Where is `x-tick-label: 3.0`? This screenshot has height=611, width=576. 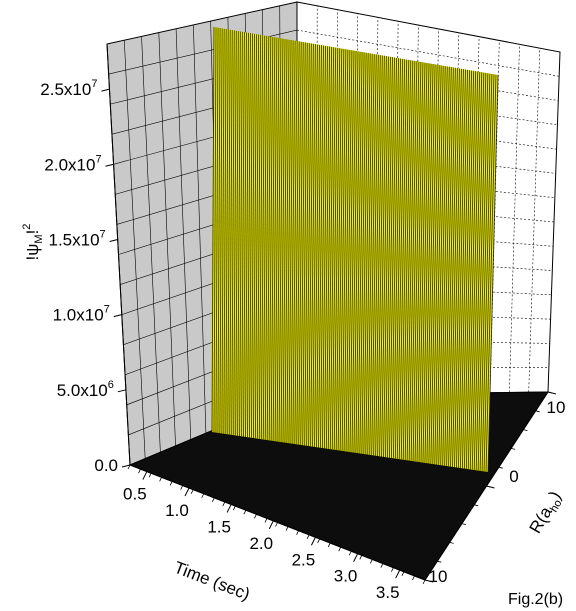
x-tick-label: 3.0 is located at coordinates (346, 576).